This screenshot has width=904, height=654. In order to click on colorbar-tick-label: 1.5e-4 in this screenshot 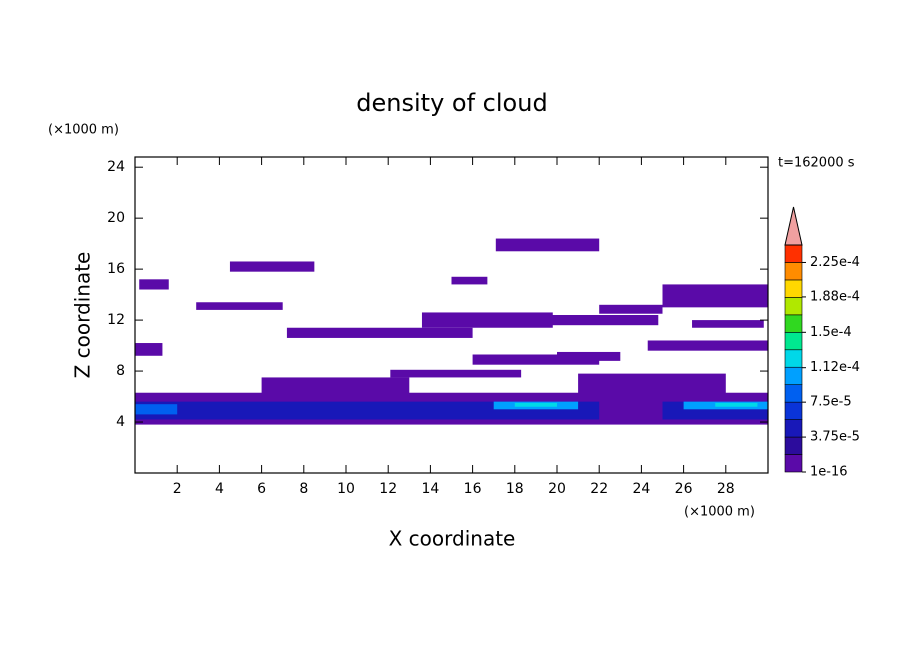, I will do `click(831, 332)`.